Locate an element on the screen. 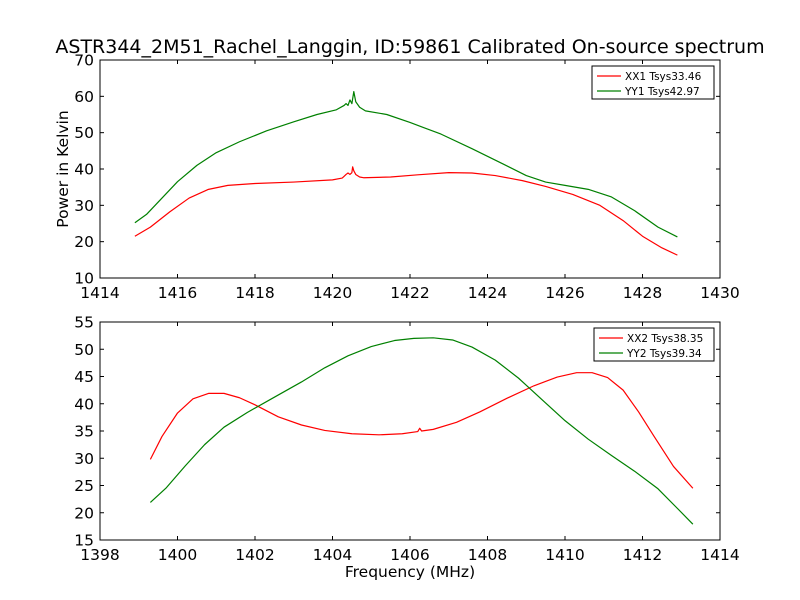 The width and height of the screenshot is (800, 600). x-tick-label: 1426 is located at coordinates (564, 293).